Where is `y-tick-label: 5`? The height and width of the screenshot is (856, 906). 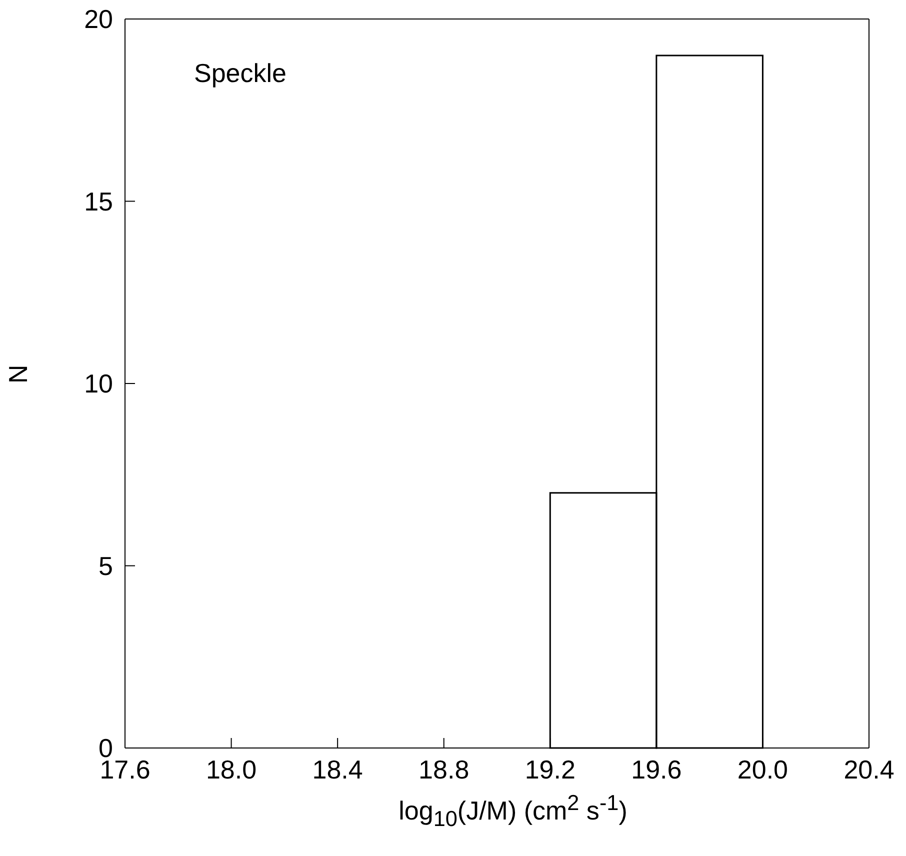
y-tick-label: 5 is located at coordinates (105, 565).